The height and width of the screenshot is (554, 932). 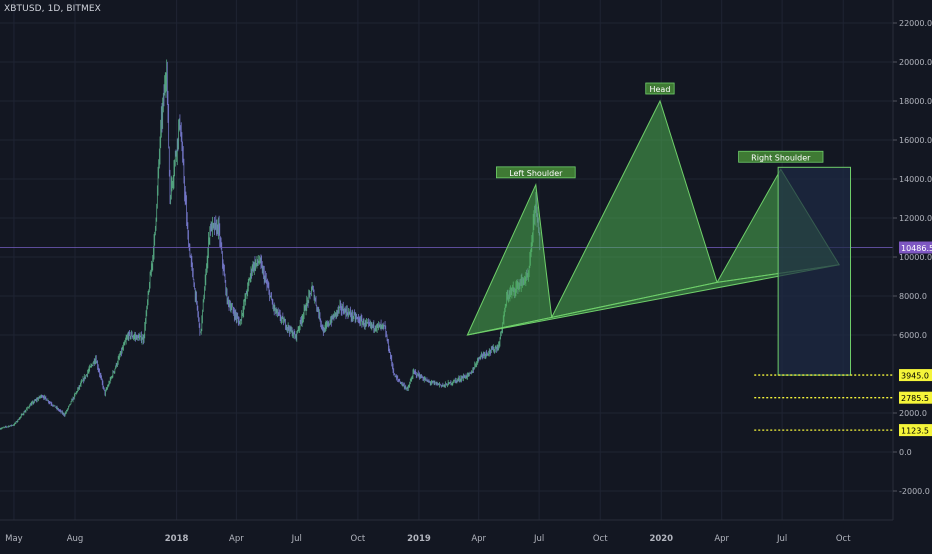 I want to click on x-tick-label: Aug, so click(x=75, y=539).